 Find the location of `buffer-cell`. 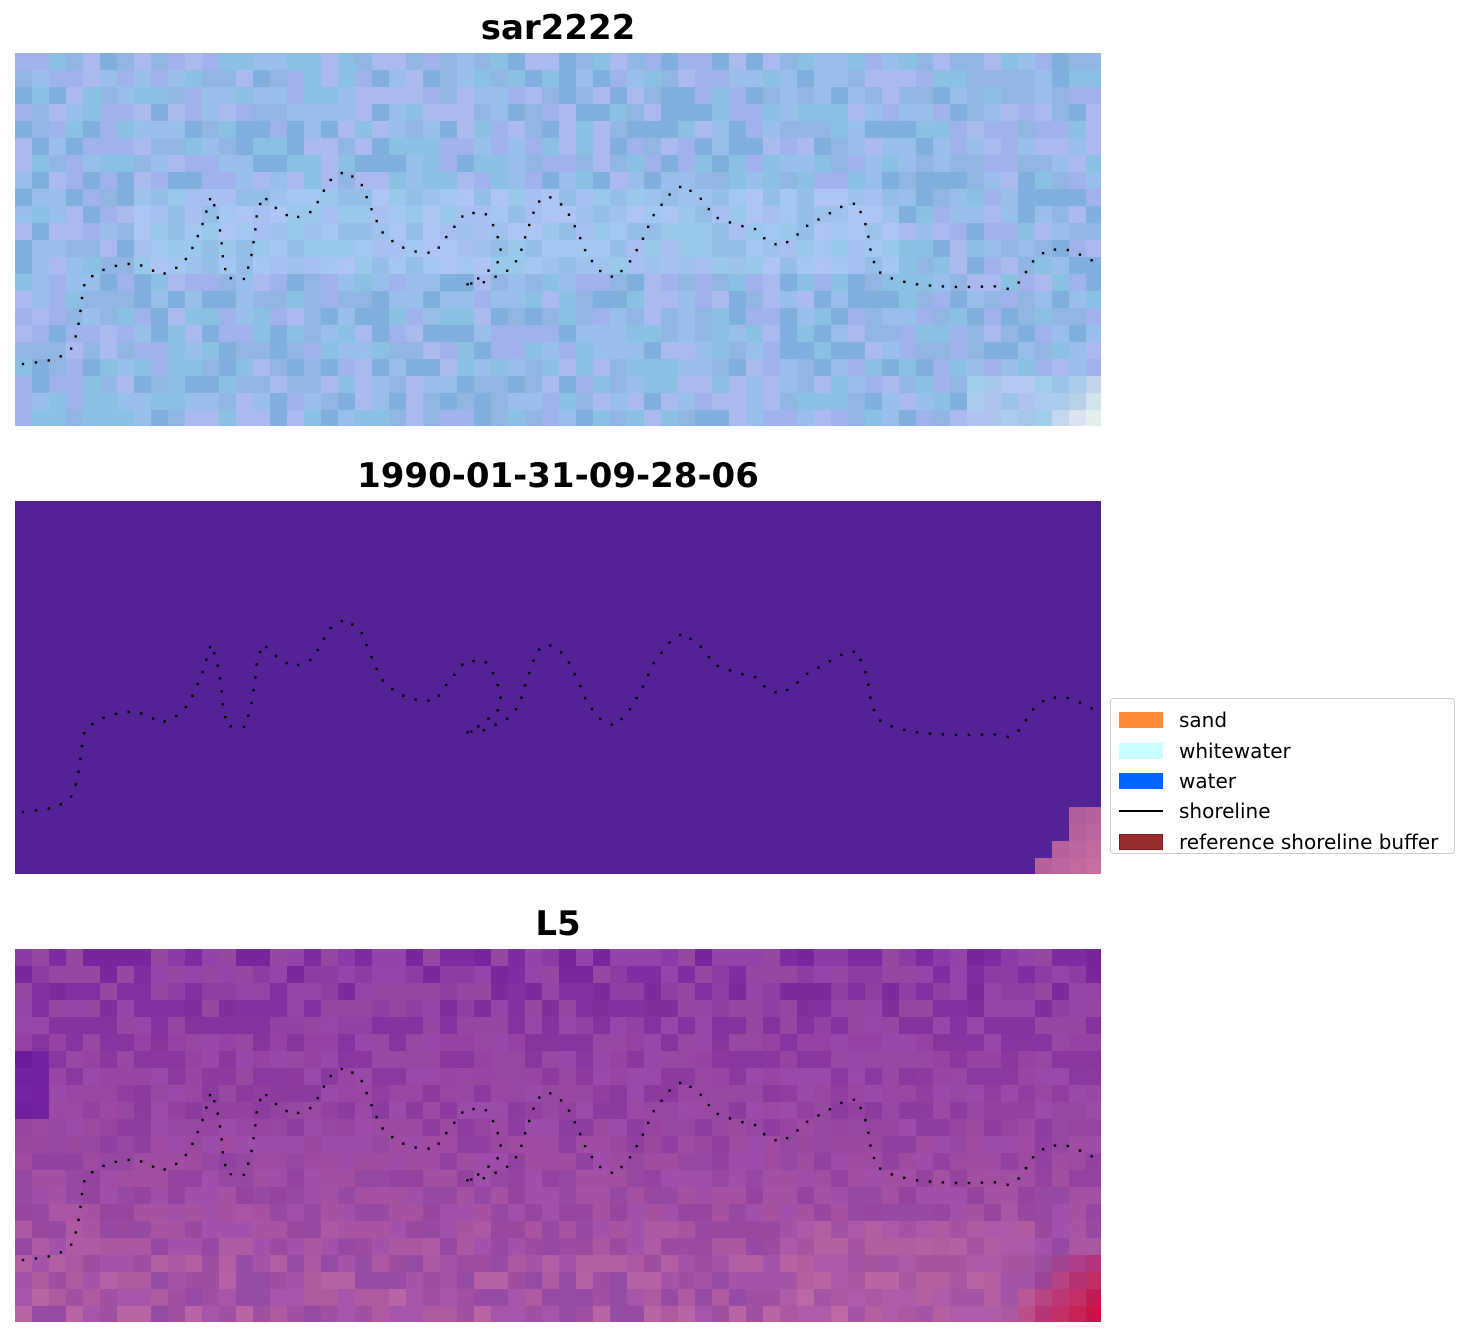

buffer-cell is located at coordinates (1093, 866).